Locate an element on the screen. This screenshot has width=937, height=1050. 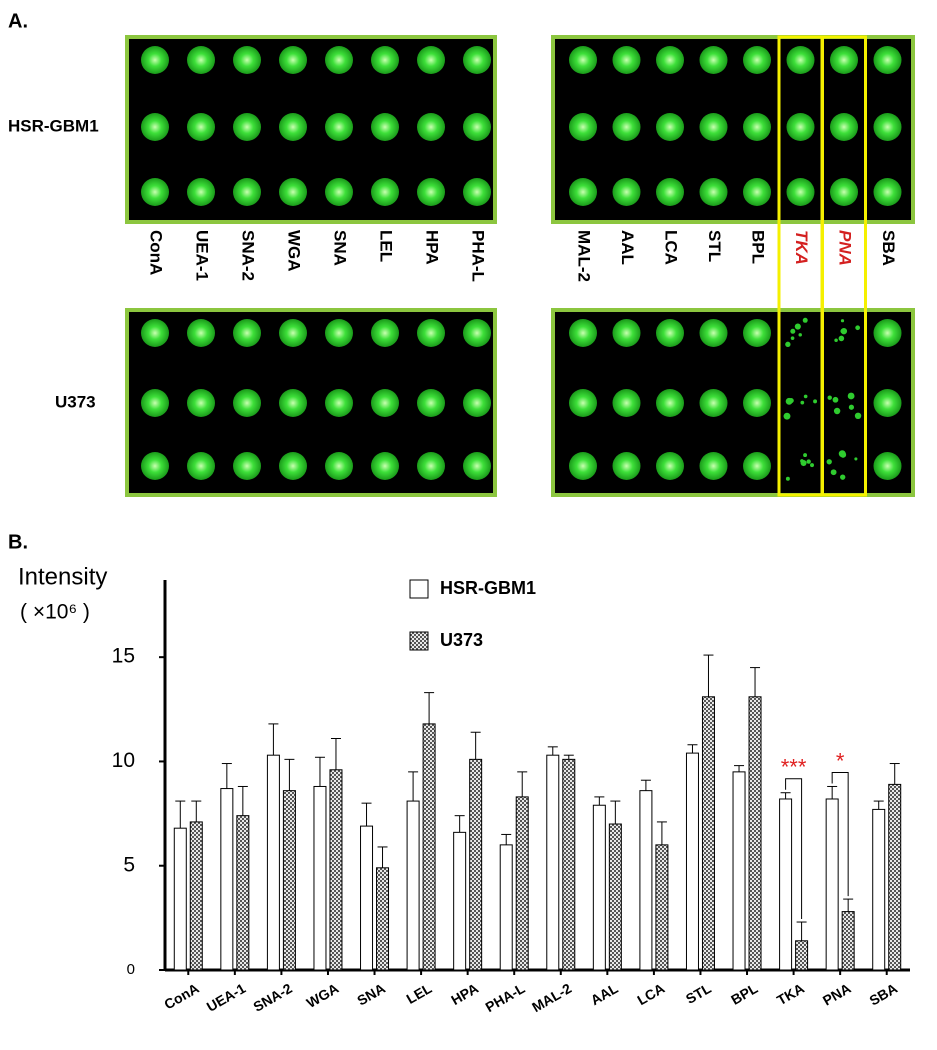
lectin-label: ConA is located at coordinates (156, 252).